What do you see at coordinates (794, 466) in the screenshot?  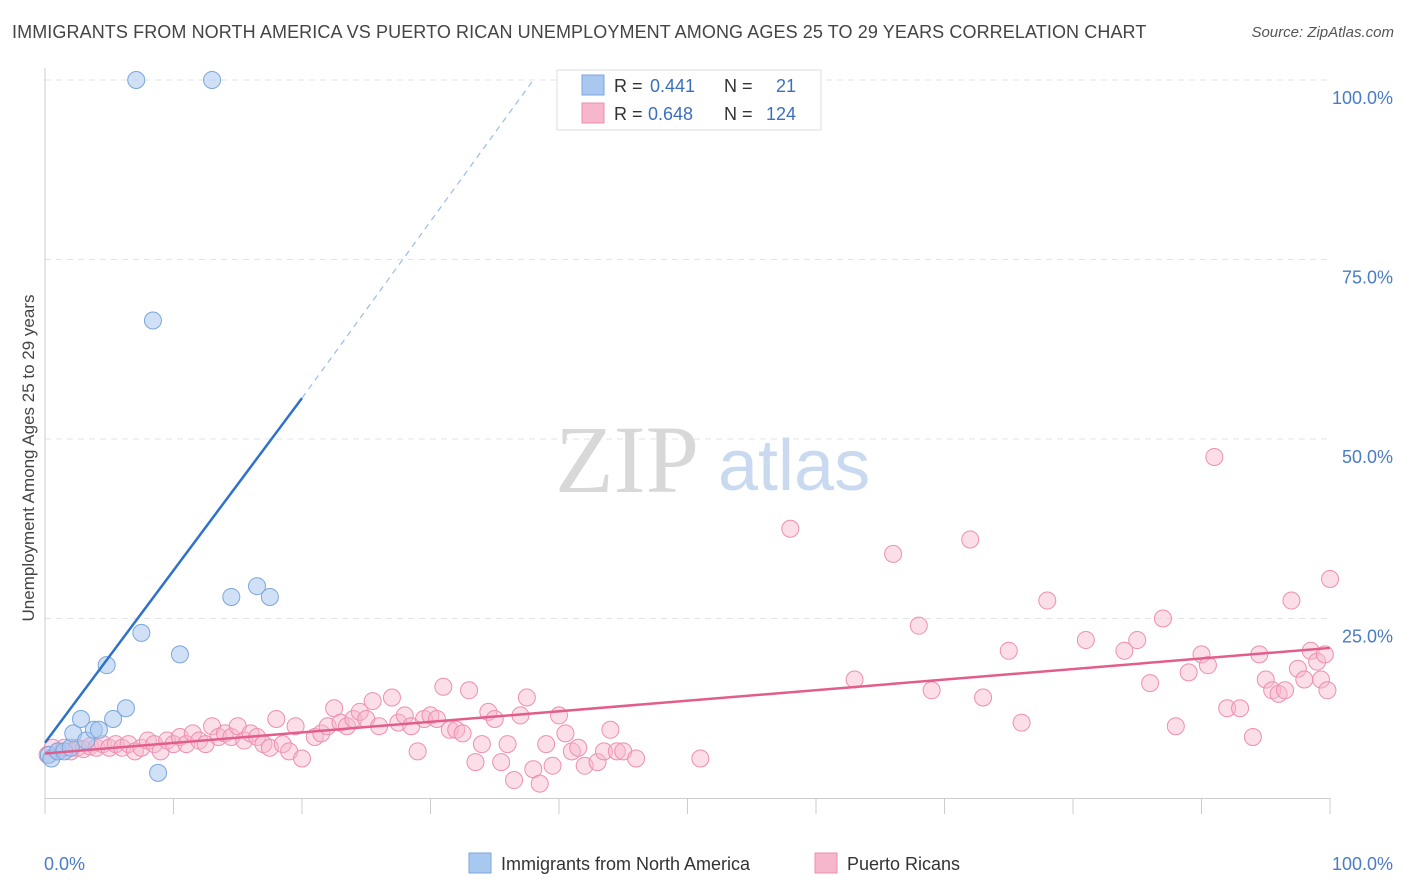 I see `watermark-atlas: atlas` at bounding box center [794, 466].